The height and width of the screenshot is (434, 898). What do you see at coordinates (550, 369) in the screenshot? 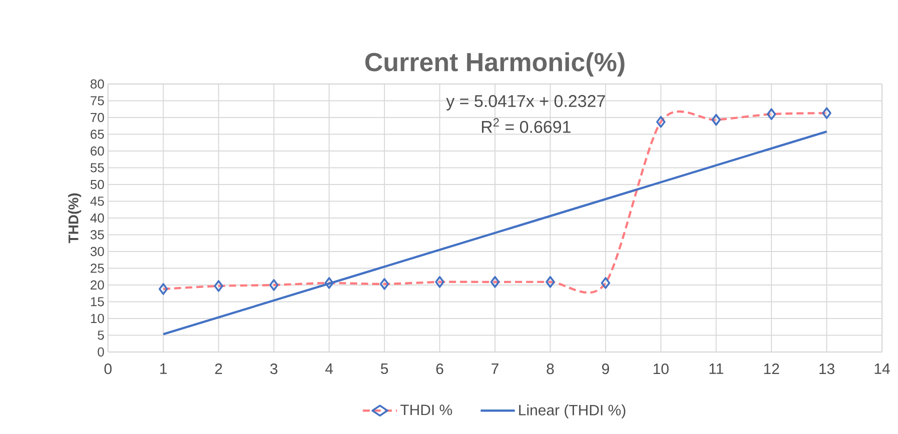
I see `x-tick-label: 8` at bounding box center [550, 369].